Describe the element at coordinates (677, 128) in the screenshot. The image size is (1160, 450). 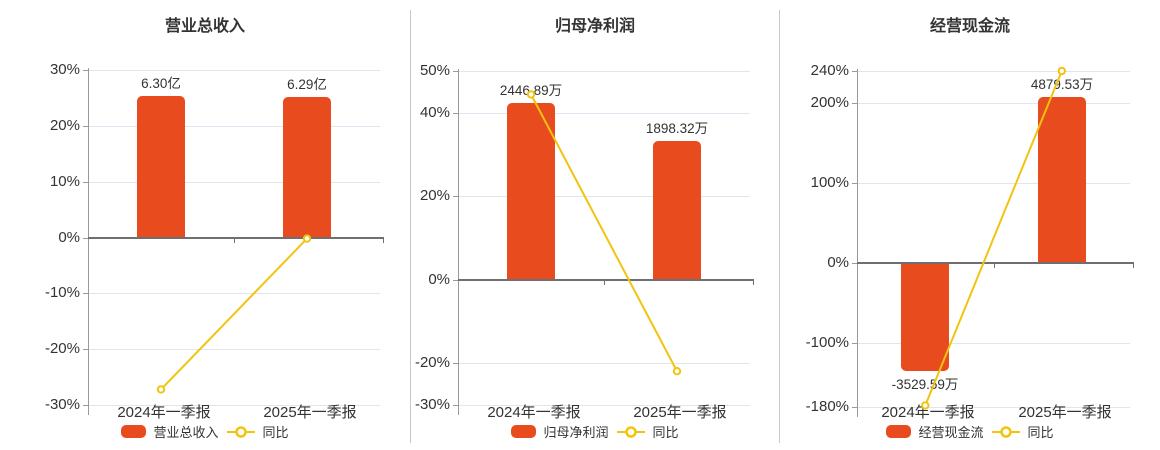
I see `bar-value-label: 1898.32万` at that location.